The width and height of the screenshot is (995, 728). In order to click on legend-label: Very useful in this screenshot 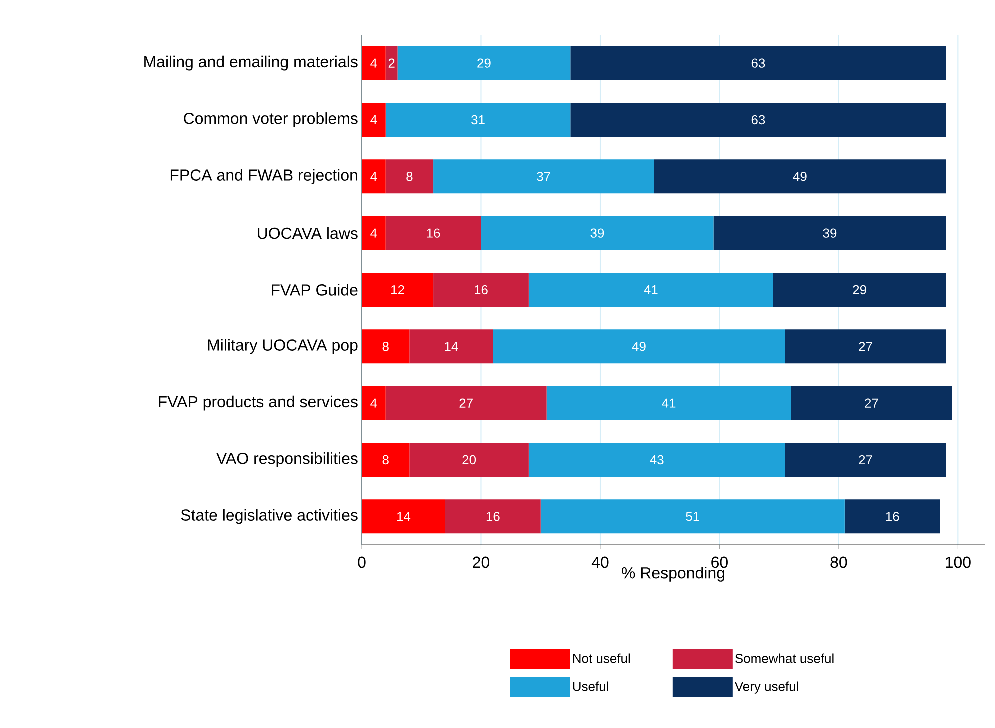, I will do `click(766, 688)`.